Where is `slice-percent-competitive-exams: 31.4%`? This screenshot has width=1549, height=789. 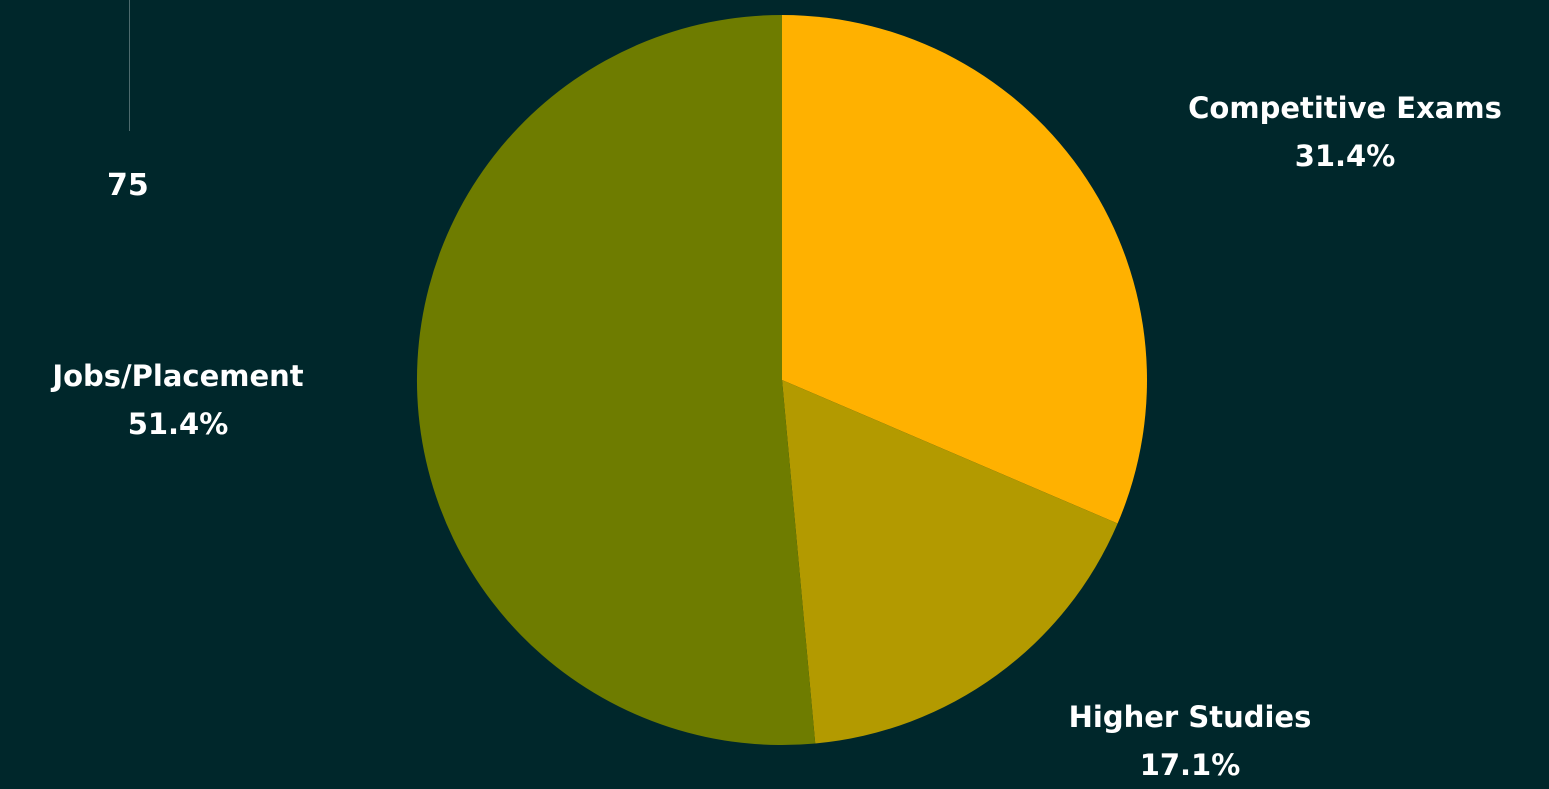 slice-percent-competitive-exams: 31.4% is located at coordinates (1345, 156).